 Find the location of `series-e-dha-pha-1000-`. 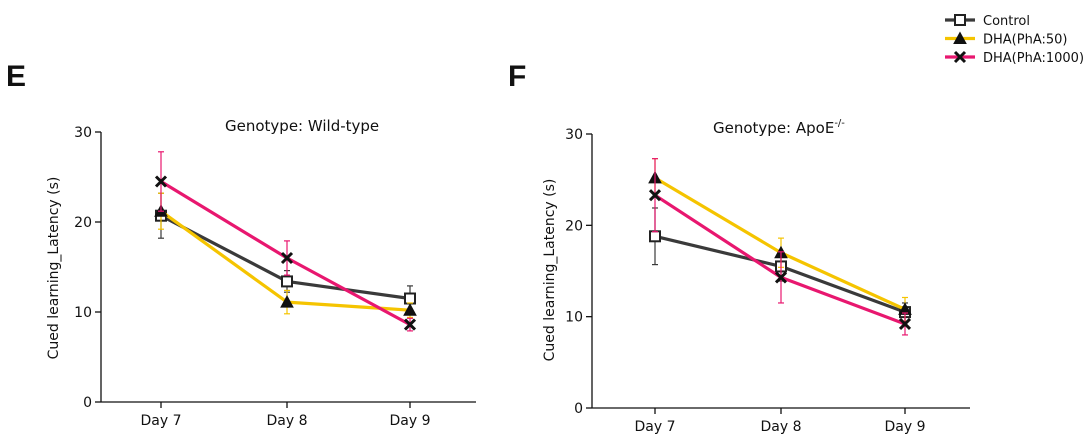

series-e-dha-pha-1000- is located at coordinates (285, 241).